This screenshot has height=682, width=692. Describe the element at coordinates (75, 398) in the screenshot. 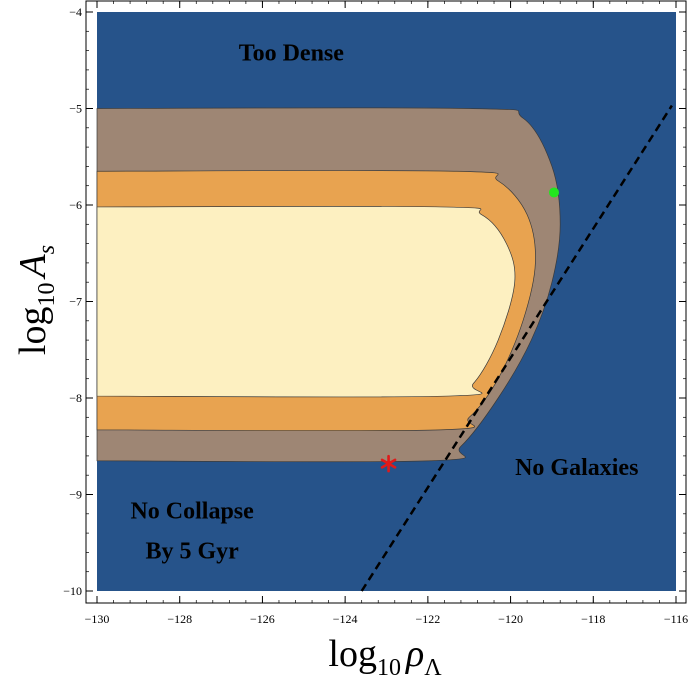

I see `y-tick-label: −8` at that location.